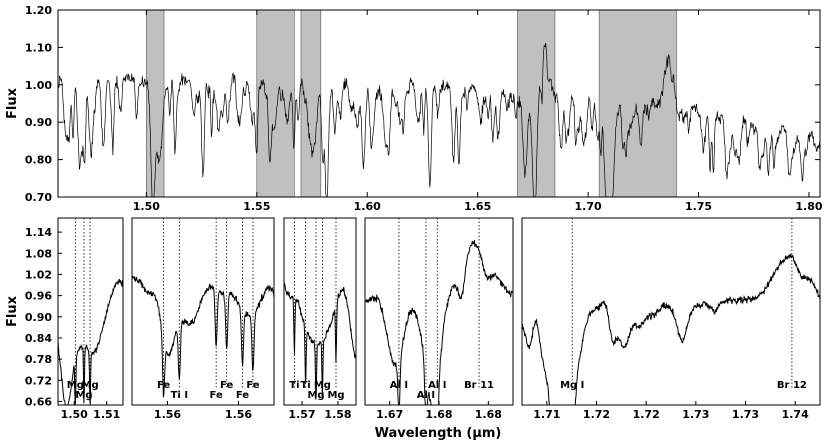  I want to click on y-tick-label: 0.70, so click(38, 197).